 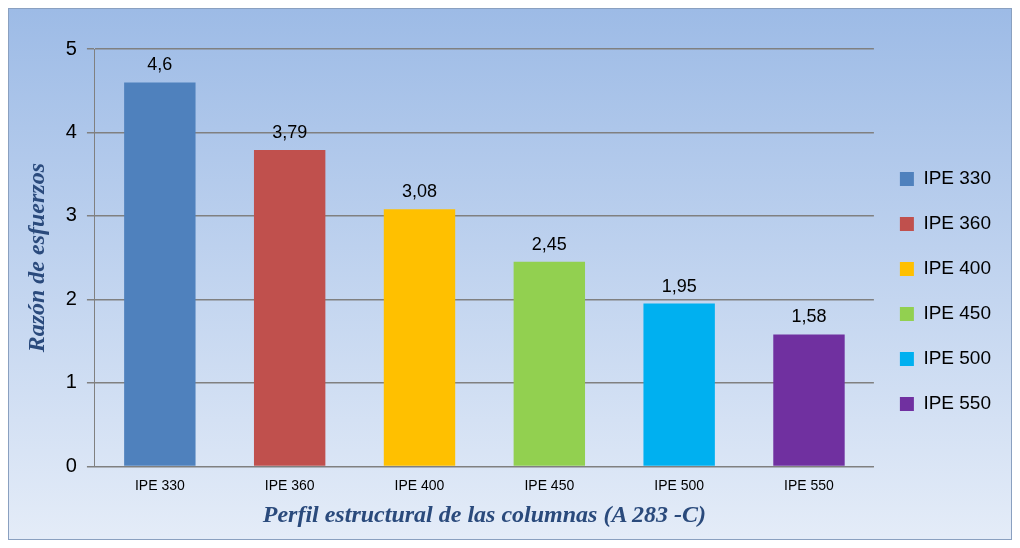 I want to click on x-axis-title: Perfil estructural de las columnas (A 283 -C), so click(x=484, y=513).